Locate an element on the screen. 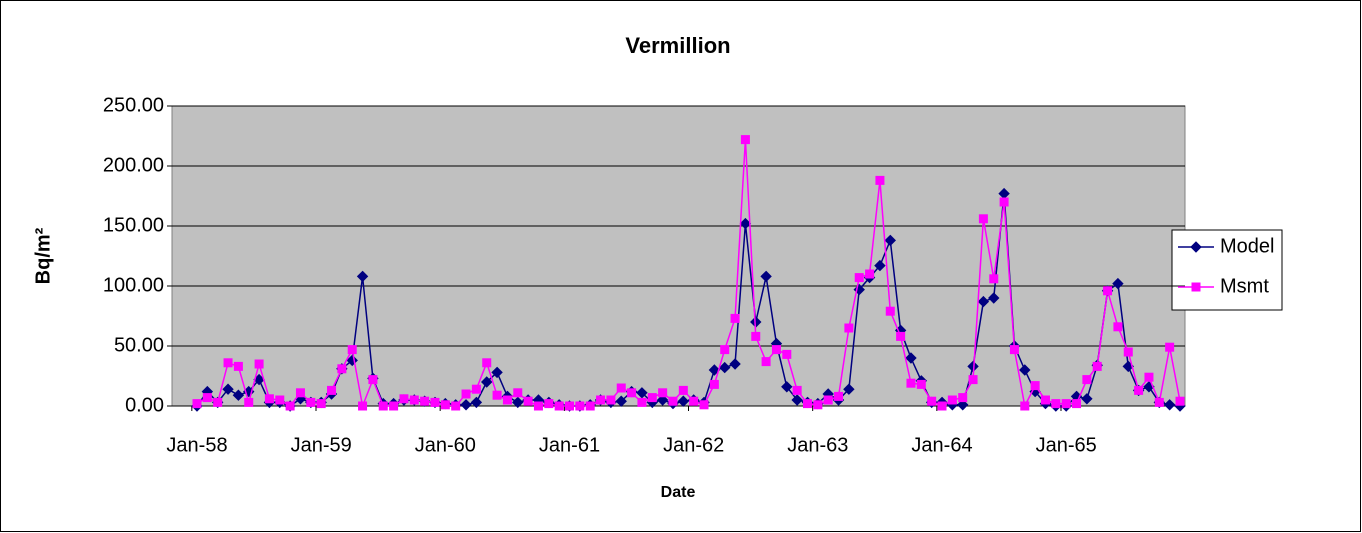 This screenshot has width=1362, height=533. x-tick-label: Jan-58 is located at coordinates (196, 445).